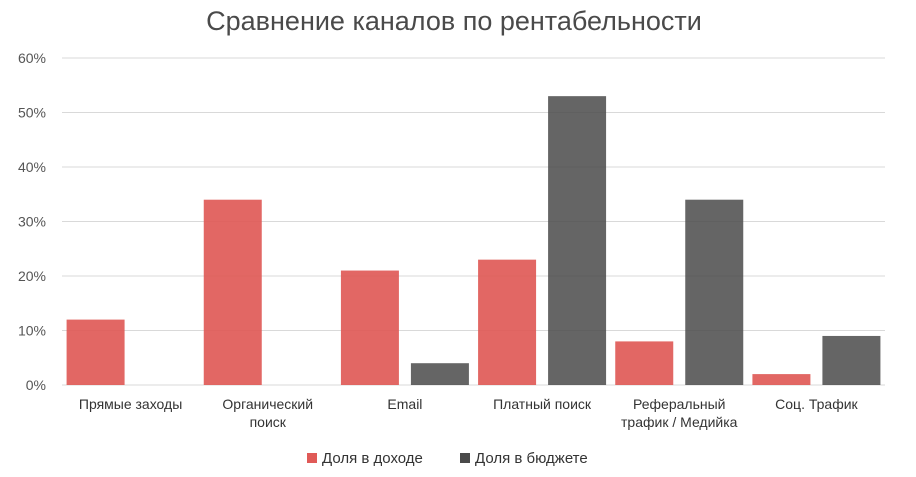 The height and width of the screenshot is (477, 916). What do you see at coordinates (32, 331) in the screenshot?
I see `y-tick-label: 10%` at bounding box center [32, 331].